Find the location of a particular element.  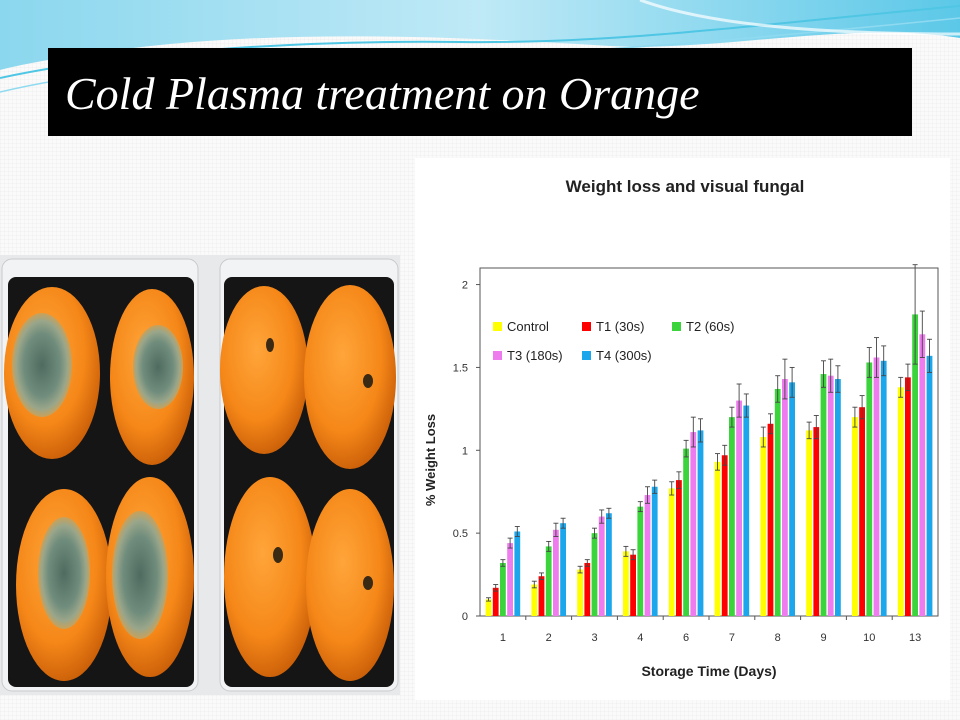

x-tick-label: 2 is located at coordinates (549, 638).